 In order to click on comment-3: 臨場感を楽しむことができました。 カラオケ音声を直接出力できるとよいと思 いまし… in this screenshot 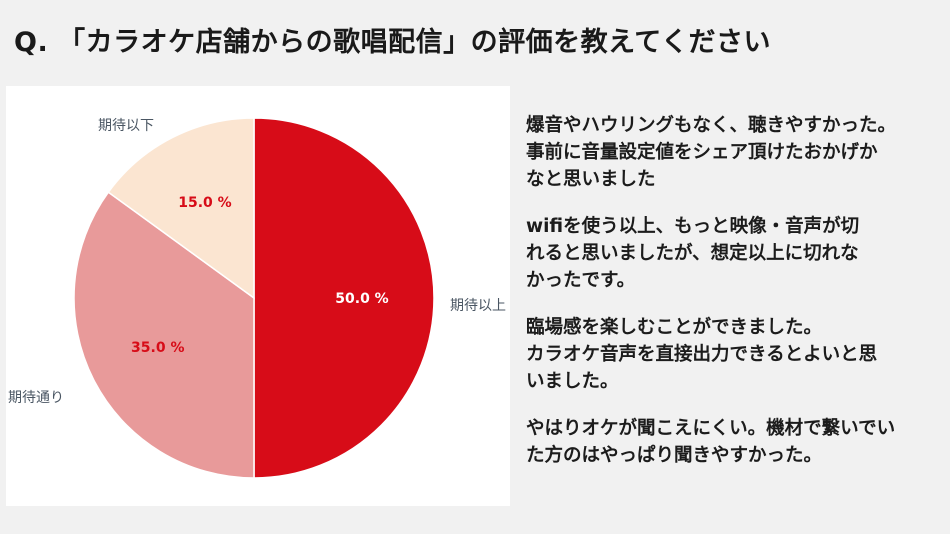, I will do `click(702, 354)`.